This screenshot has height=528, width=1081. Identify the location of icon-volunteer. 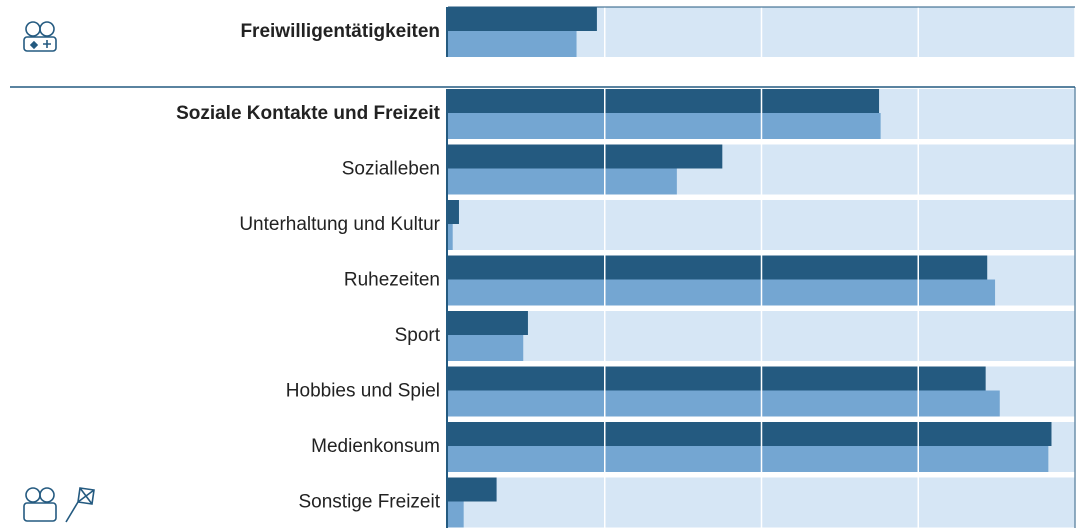
(40, 36).